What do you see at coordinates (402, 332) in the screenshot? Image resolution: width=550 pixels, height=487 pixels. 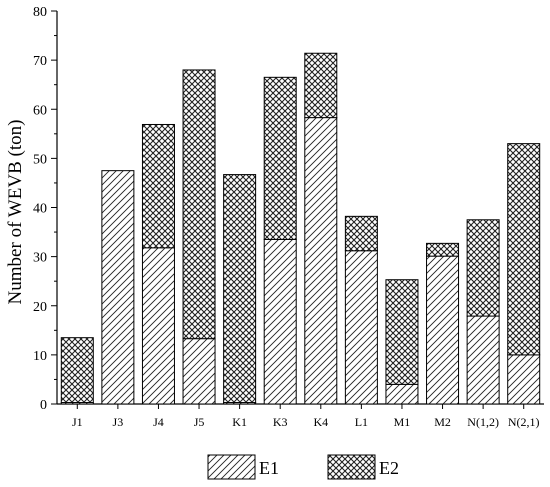 I see `bar-e2-m1` at bounding box center [402, 332].